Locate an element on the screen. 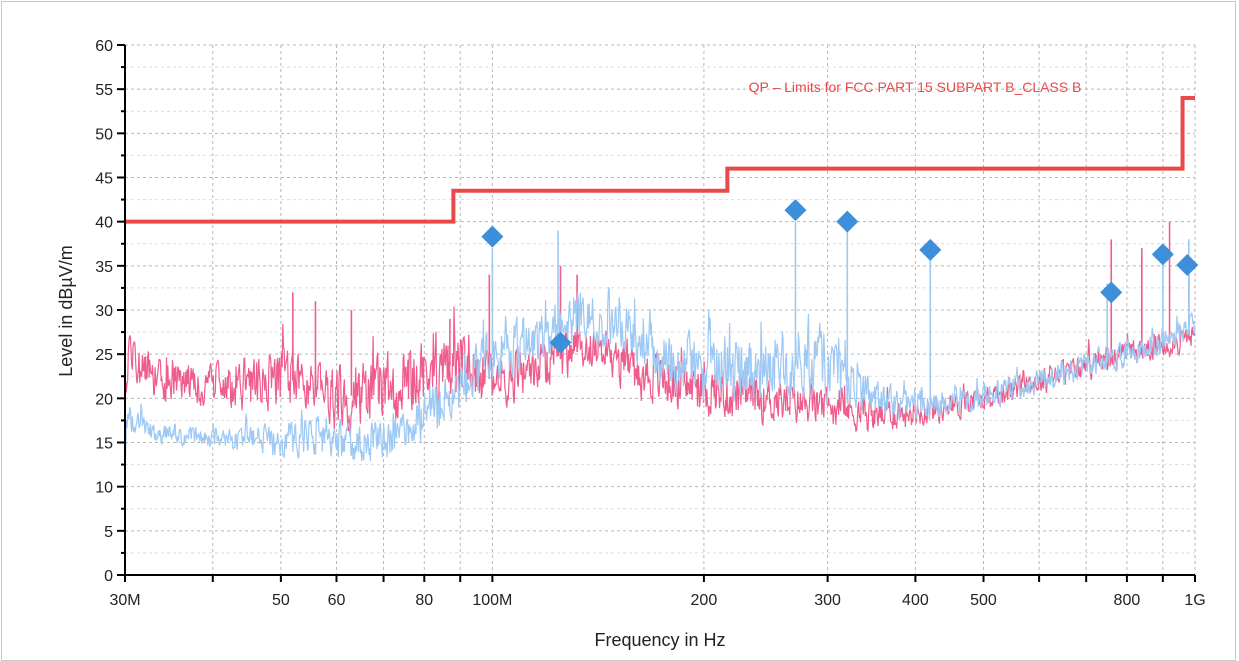  y-tick-label: 60 is located at coordinates (104, 46).